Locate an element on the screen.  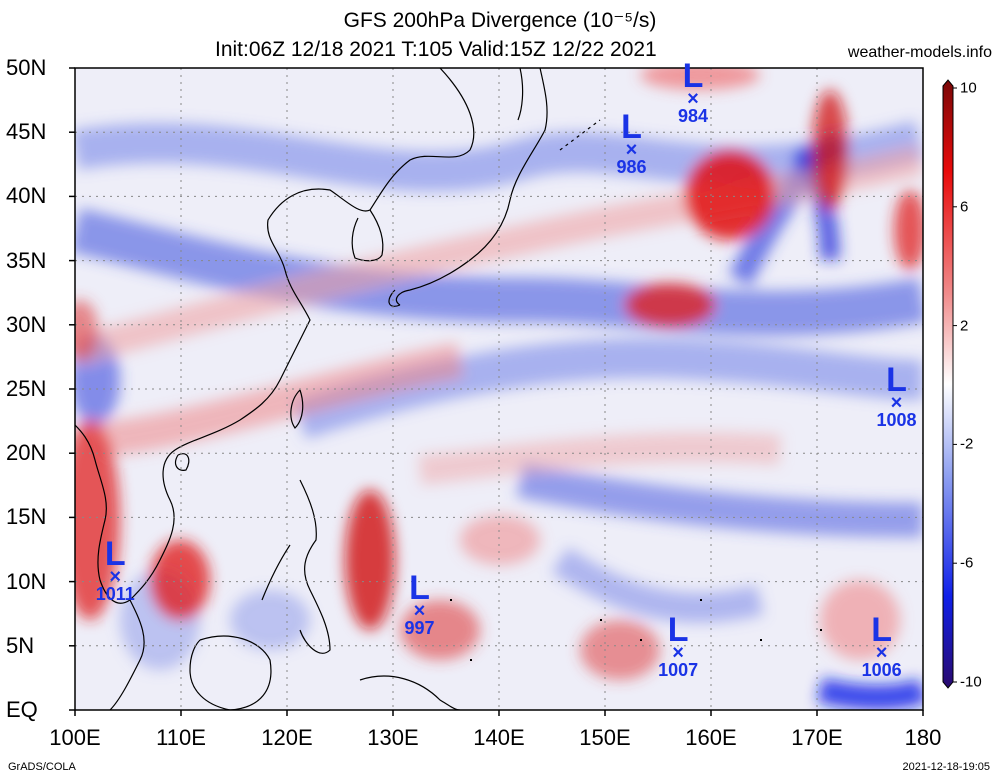
footer-right: 2021-12-18-19:05 is located at coordinates (946, 767).